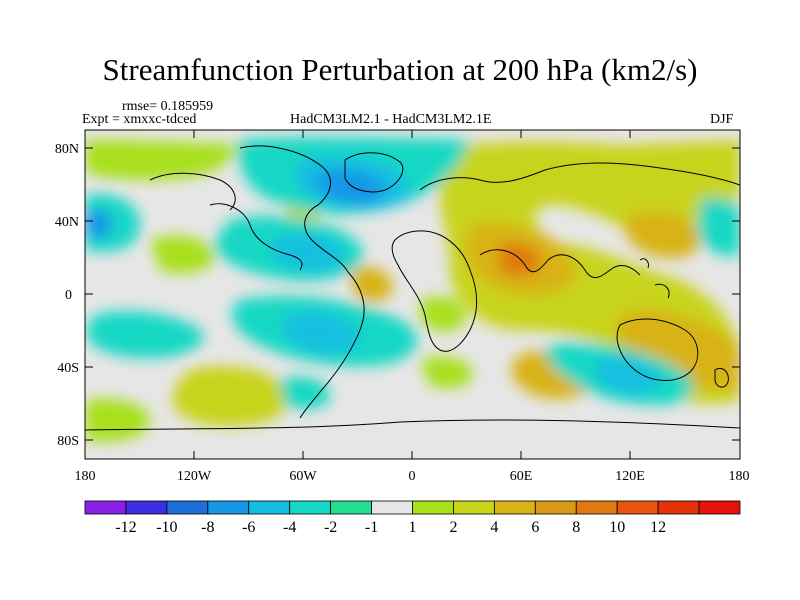 The height and width of the screenshot is (600, 800). I want to click on model-difference-label: HadCM3LM2.1 - HadCM3LM2.1E, so click(391, 119).